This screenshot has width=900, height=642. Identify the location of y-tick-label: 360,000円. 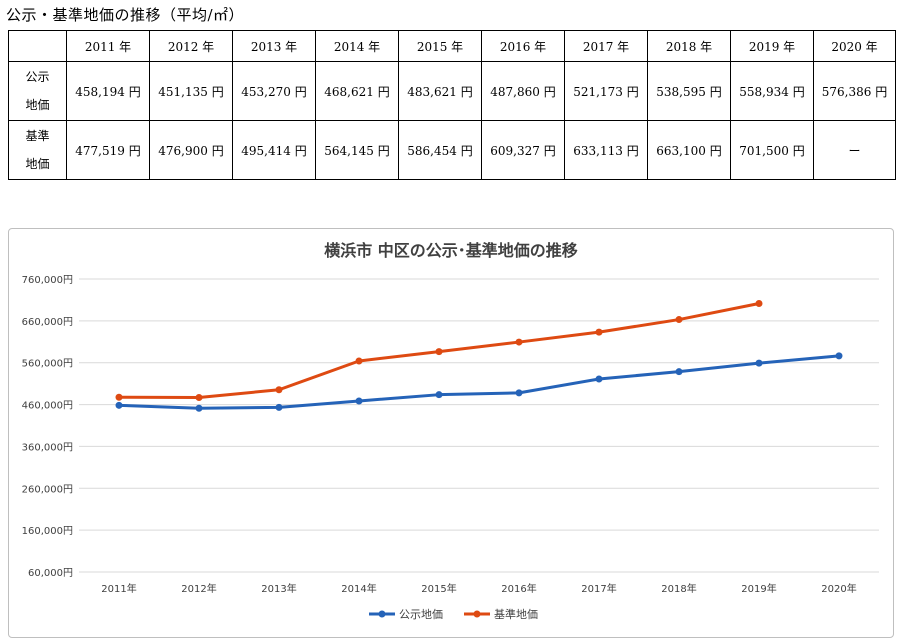
(47, 447).